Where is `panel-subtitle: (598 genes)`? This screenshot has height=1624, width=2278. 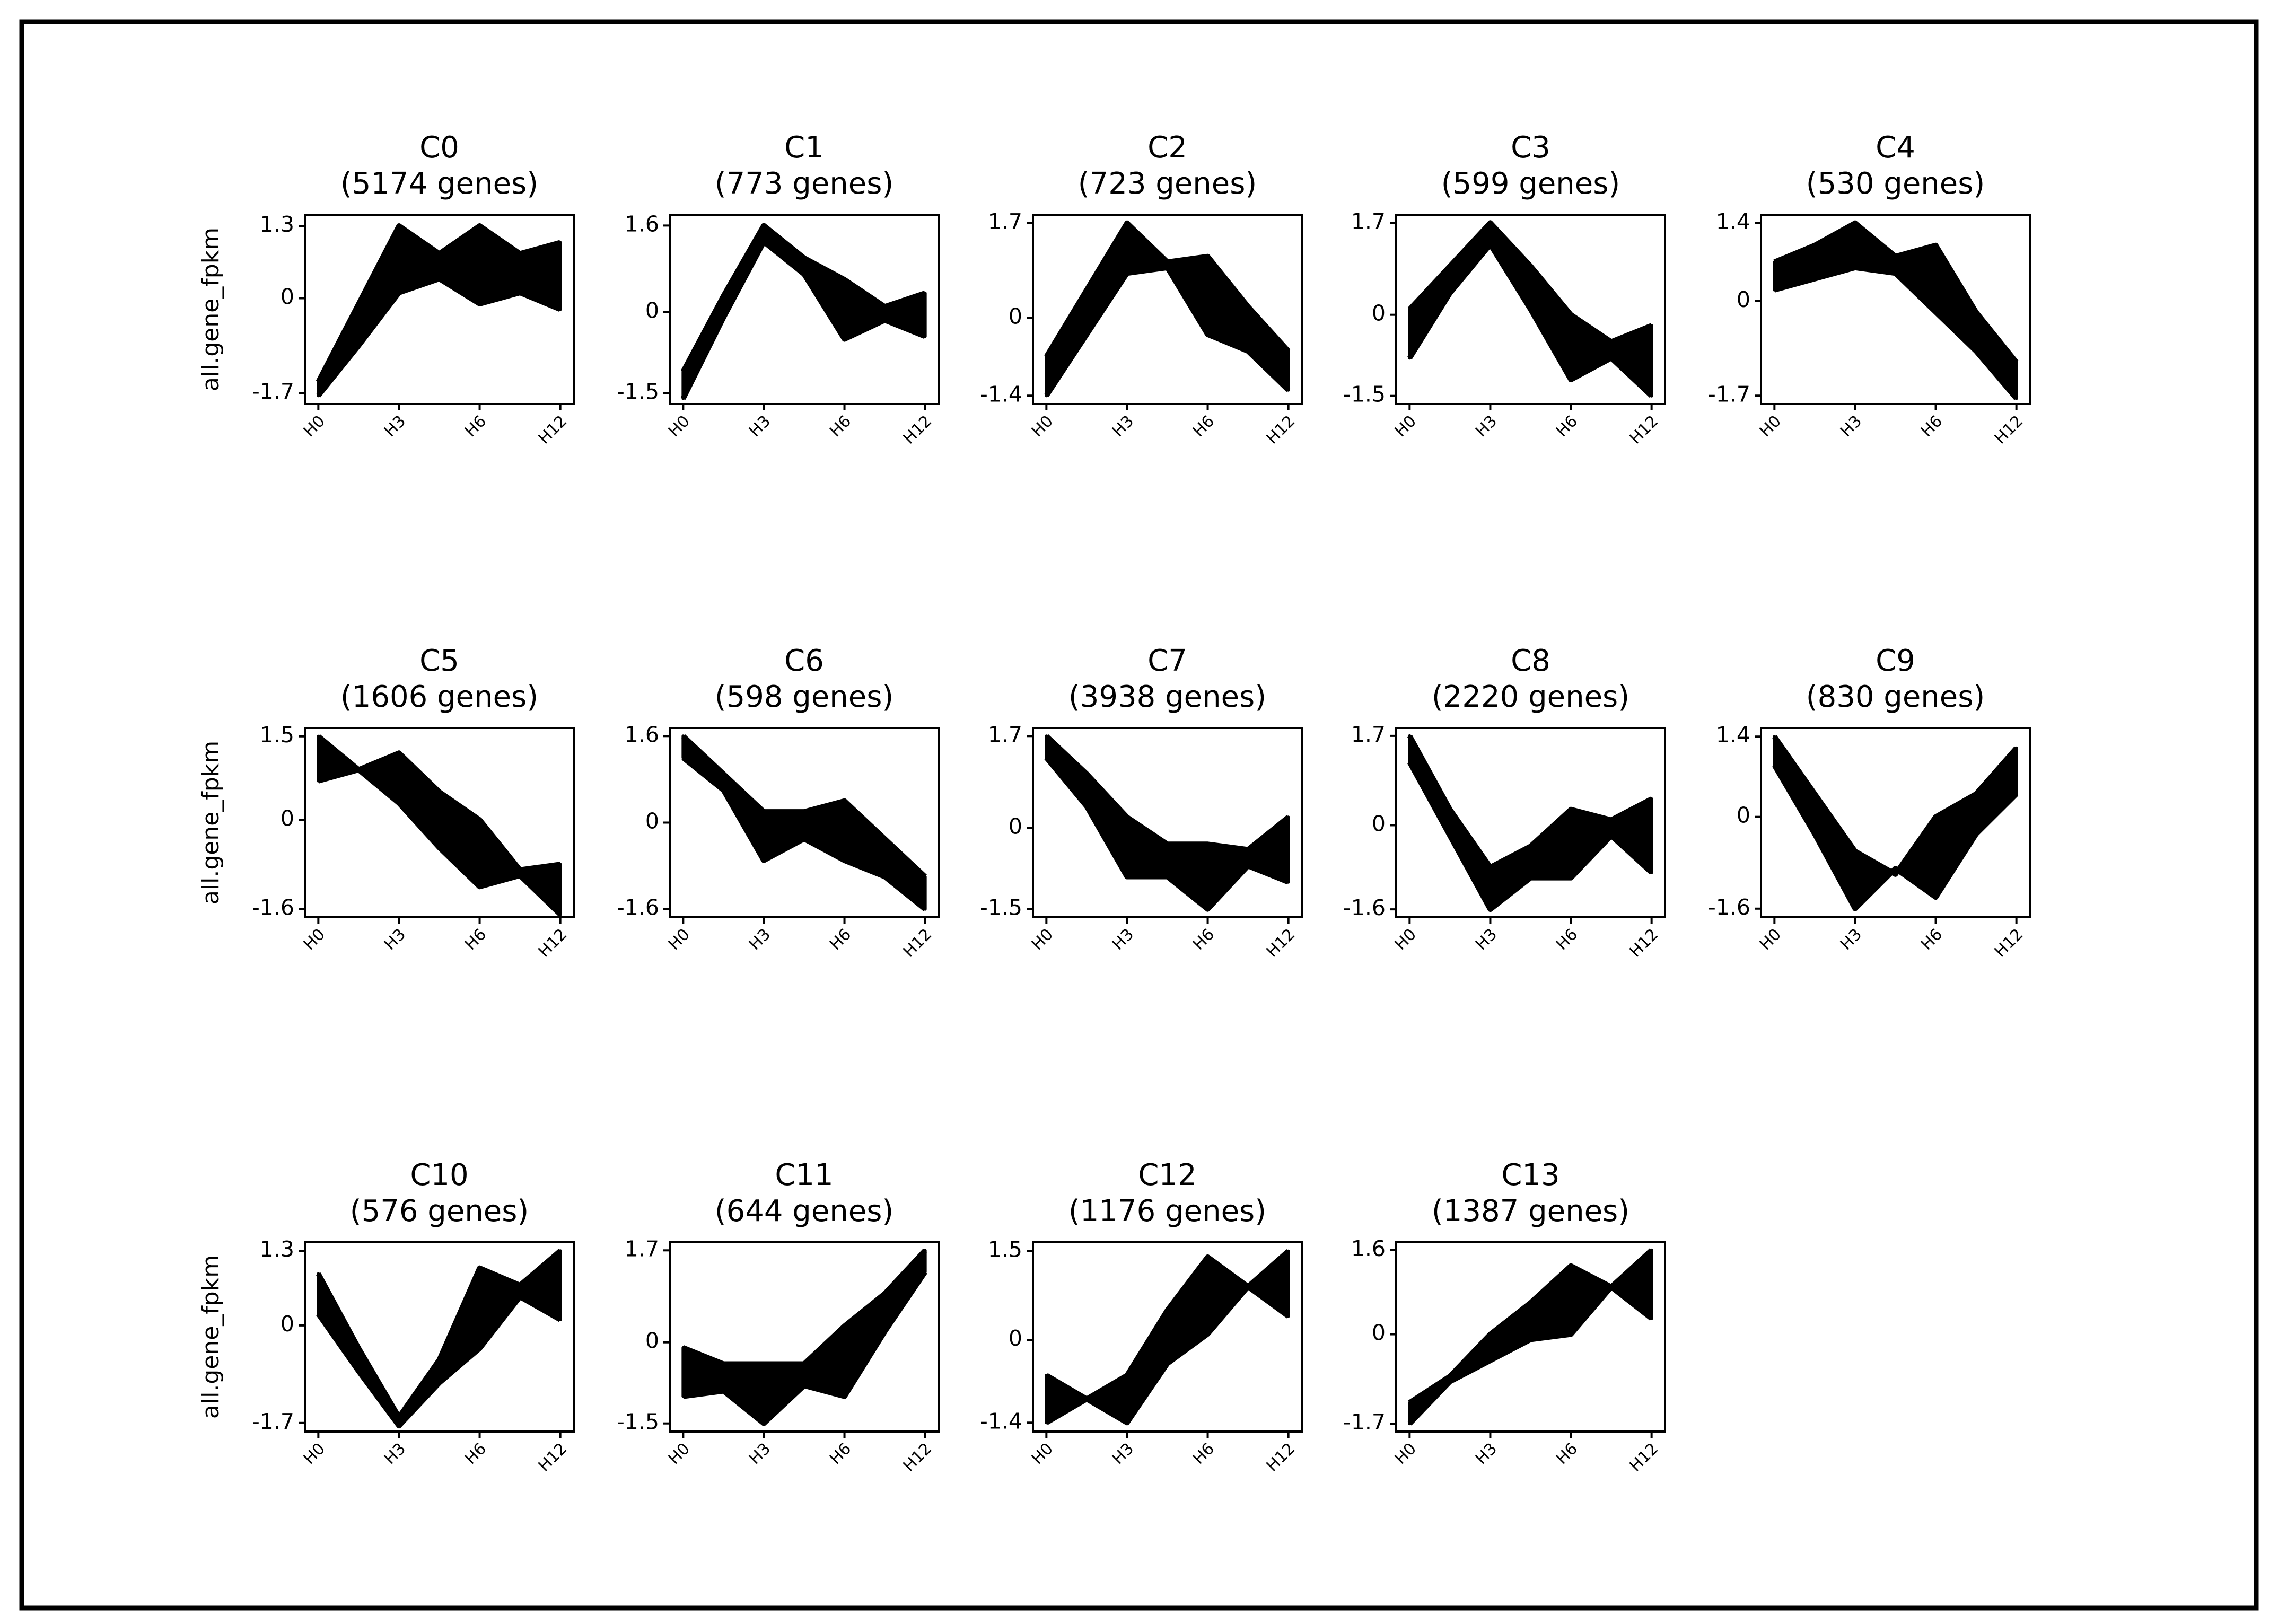 panel-subtitle: (598 genes) is located at coordinates (804, 697).